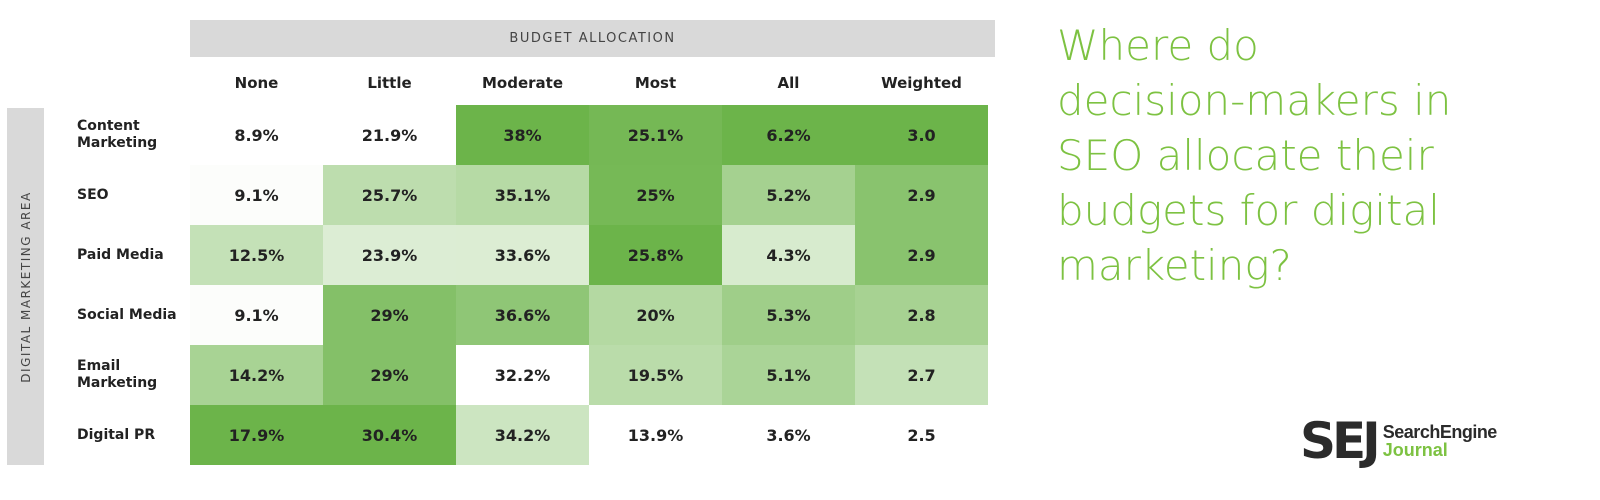  Describe the element at coordinates (116, 434) in the screenshot. I see `row-label: Digital PR` at that location.